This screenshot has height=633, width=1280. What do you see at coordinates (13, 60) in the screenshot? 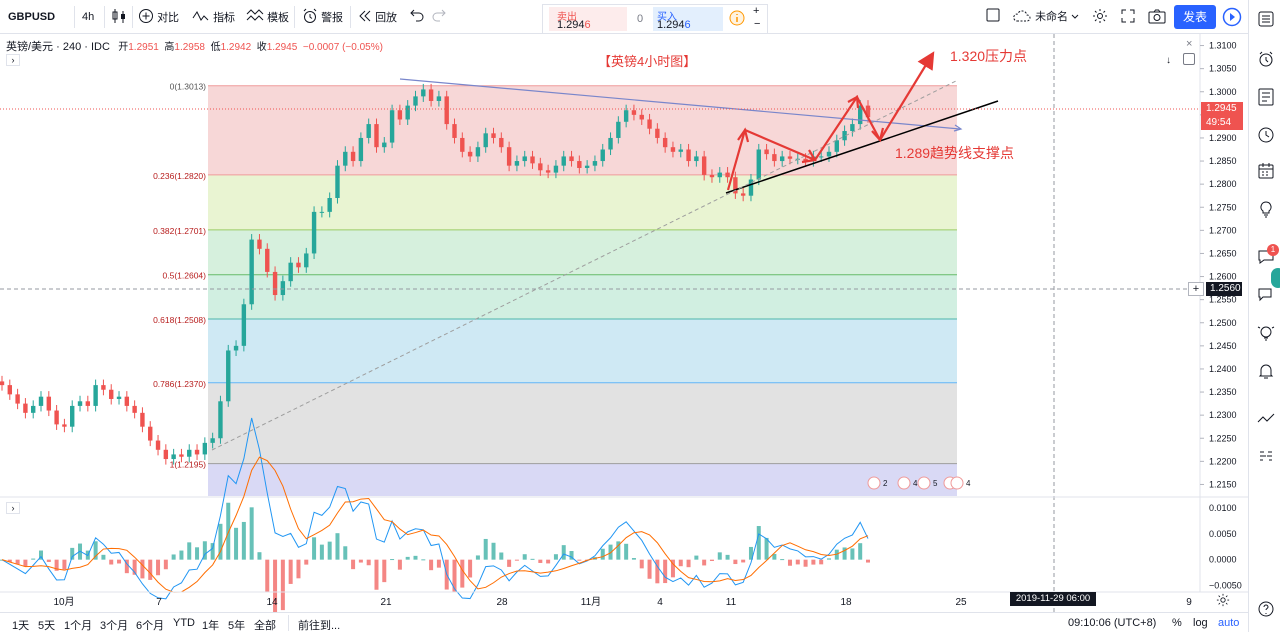
I see `legend-expand-button: ›` at bounding box center [13, 60].